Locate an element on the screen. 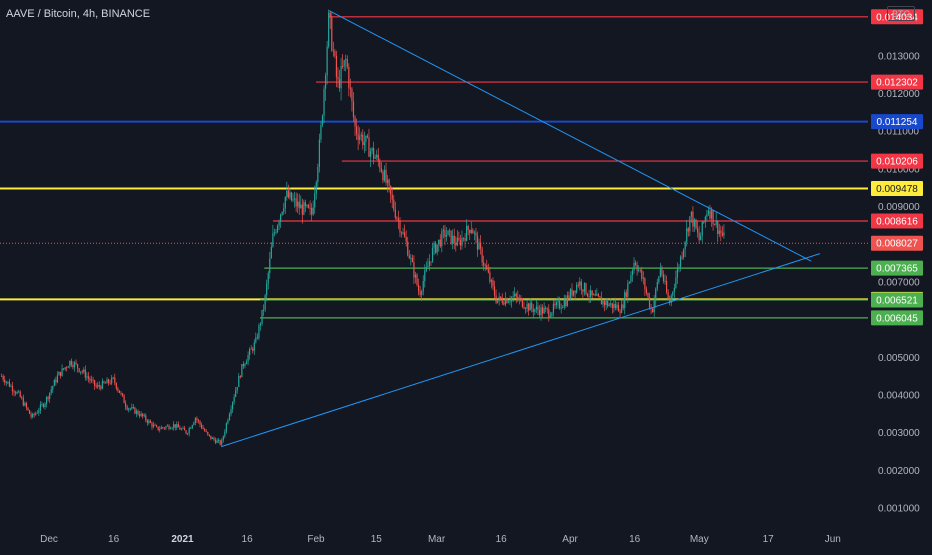 This screenshot has height=555, width=932. currency-badge: BTC is located at coordinates (901, 13).